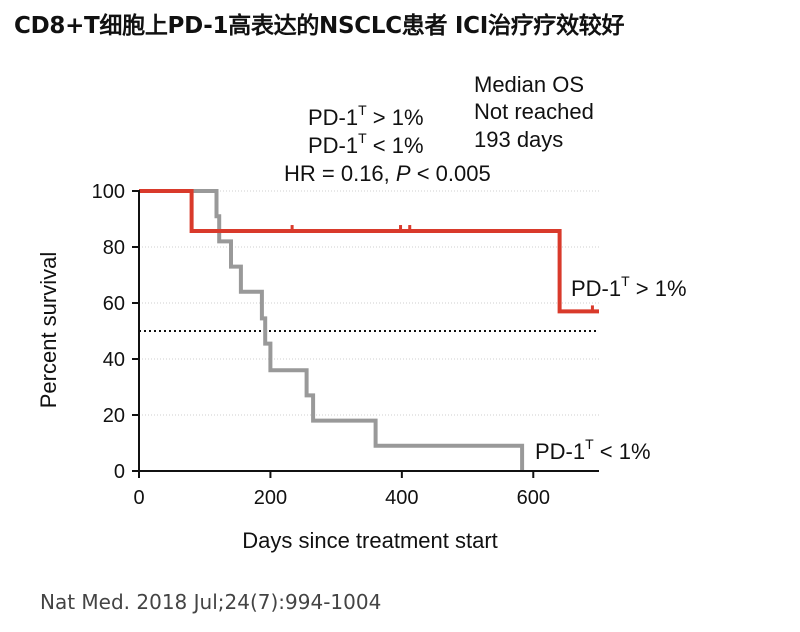 This screenshot has width=800, height=632. Describe the element at coordinates (589, 444) in the screenshot. I see `end-label-low-sup: T` at that location.